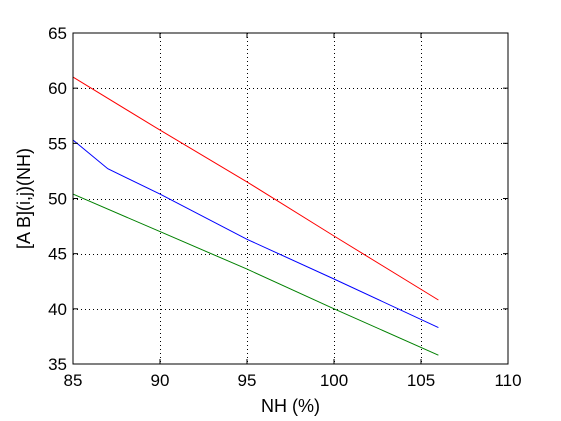 The image size is (561, 421). Describe the element at coordinates (57, 309) in the screenshot. I see `y-tick-label: 40` at that location.